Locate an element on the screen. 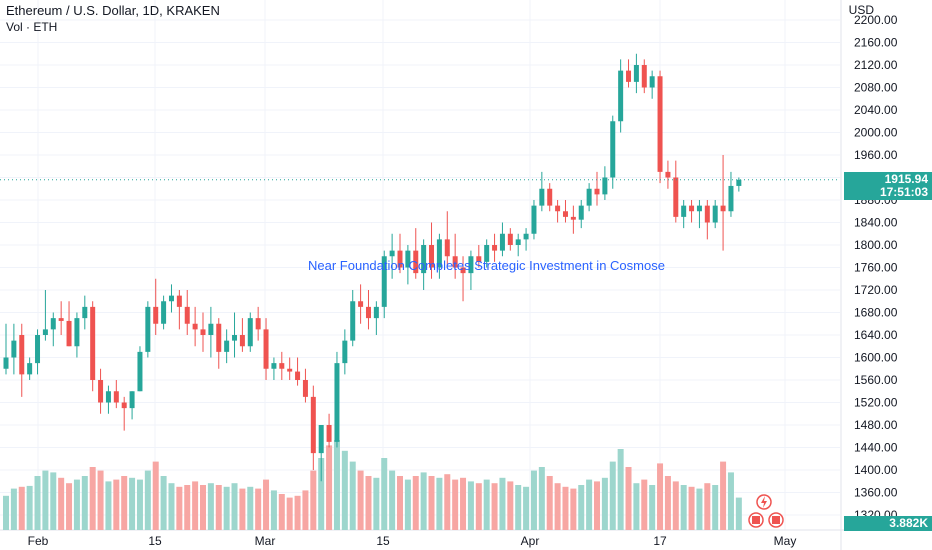 This screenshot has width=932, height=550. volume-label: Vol · ETH is located at coordinates (32, 27).